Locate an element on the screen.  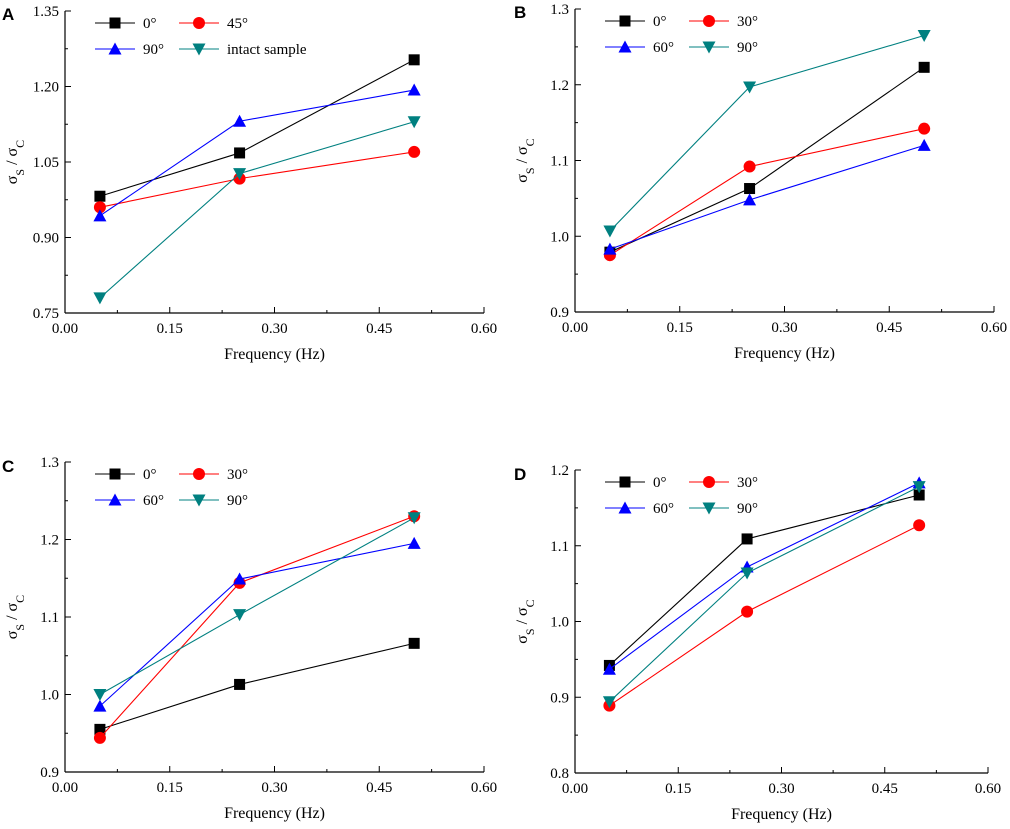
legend-label: 60° is located at coordinates (663, 48).